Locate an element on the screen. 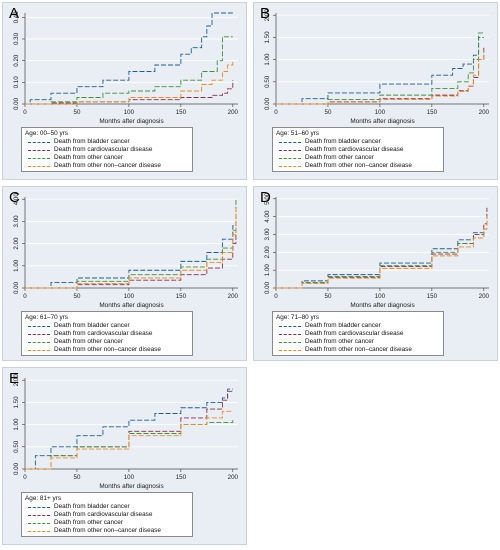 This screenshot has width=500, height=550. y-tick-label: 0.30 is located at coordinates (16, 38).